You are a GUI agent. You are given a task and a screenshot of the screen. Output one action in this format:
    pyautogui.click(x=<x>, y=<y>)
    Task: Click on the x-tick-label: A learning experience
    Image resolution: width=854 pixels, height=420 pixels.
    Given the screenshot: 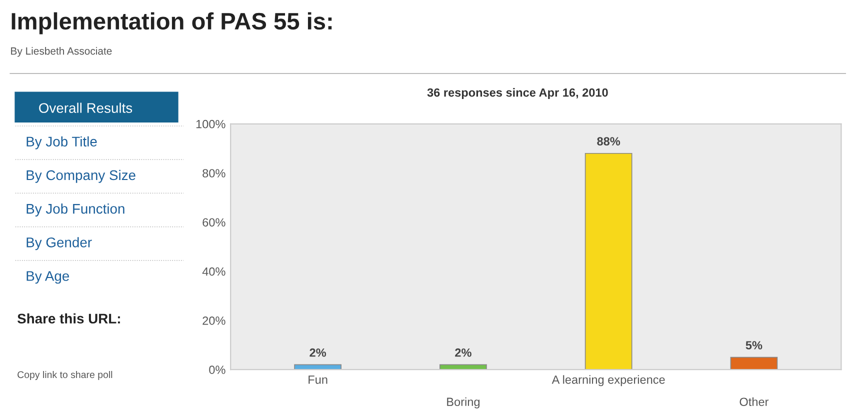 What is the action you would take?
    pyautogui.click(x=608, y=380)
    